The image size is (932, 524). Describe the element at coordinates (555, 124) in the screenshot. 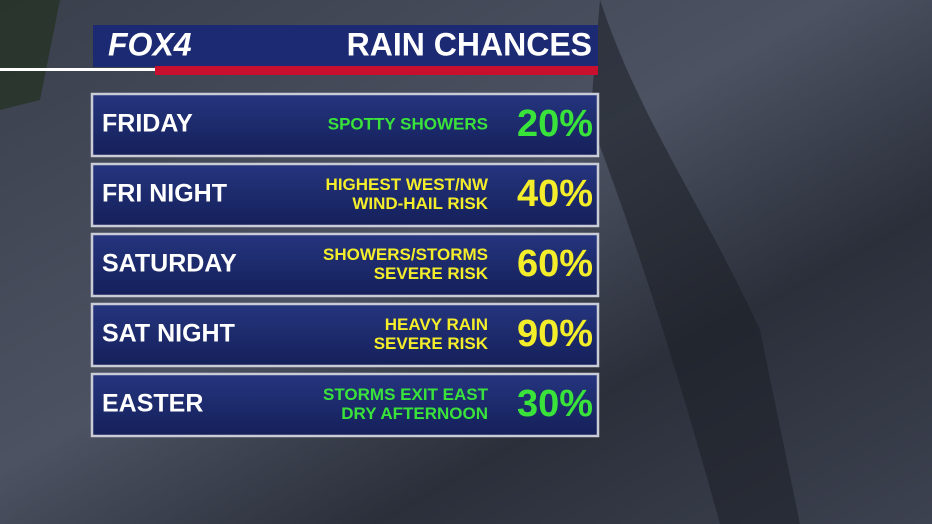

I see `chance: 20%` at that location.